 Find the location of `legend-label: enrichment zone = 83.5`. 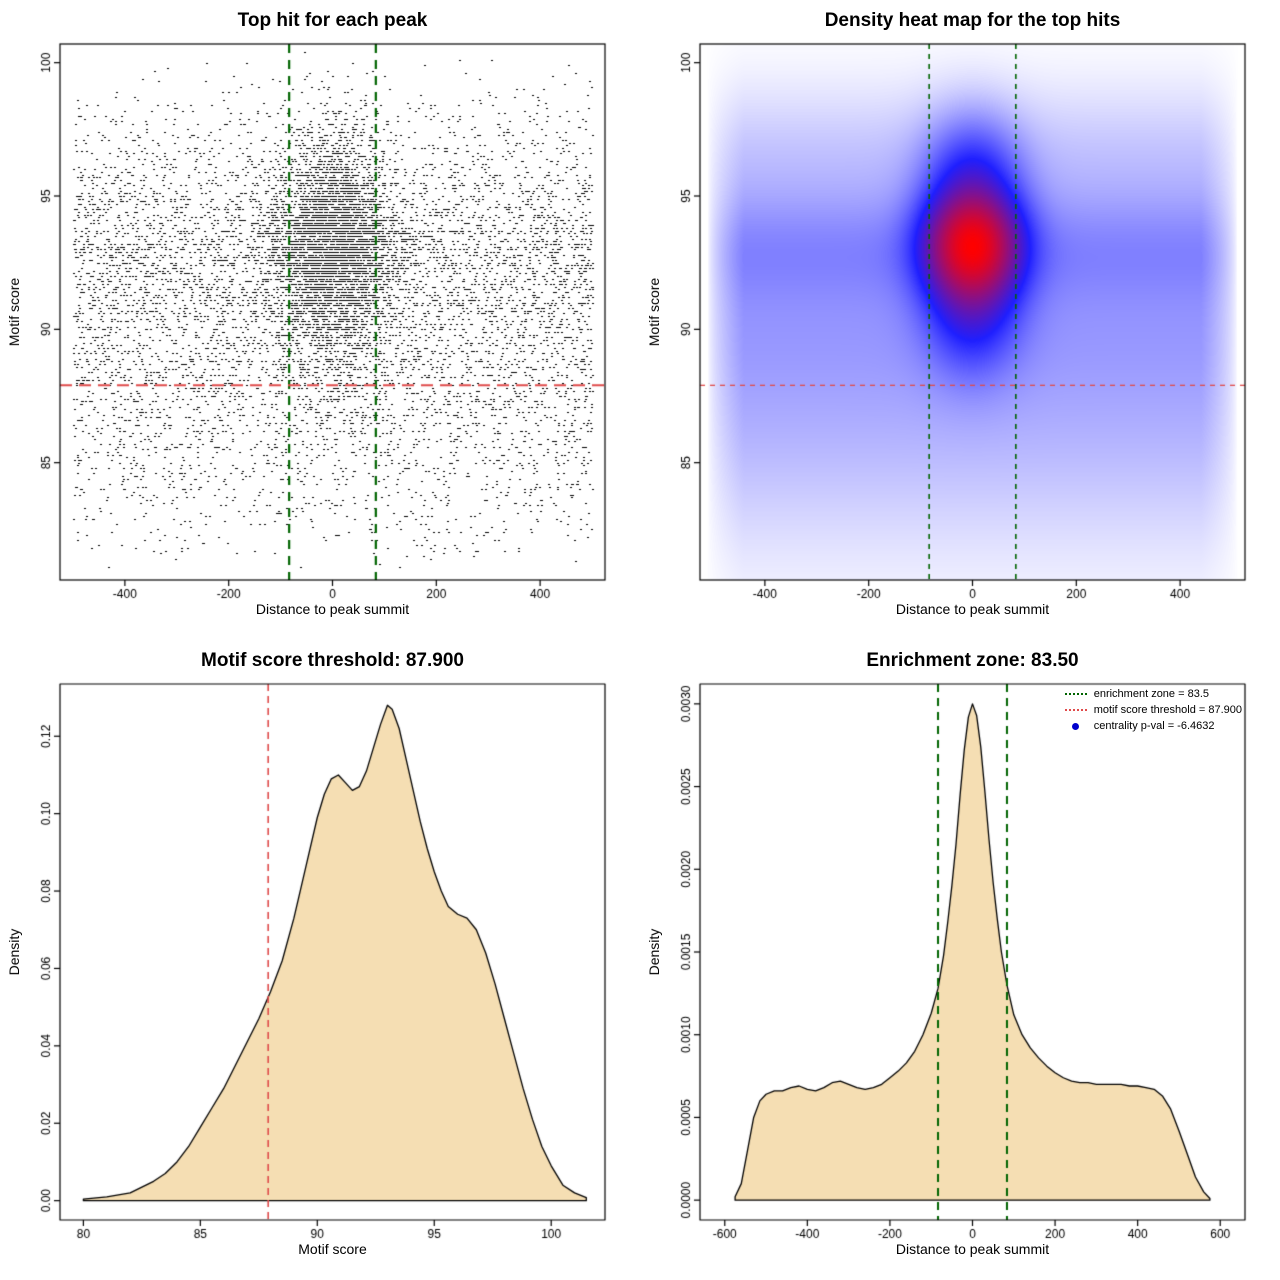

legend-label: enrichment zone = 83.5 is located at coordinates (1151, 694).